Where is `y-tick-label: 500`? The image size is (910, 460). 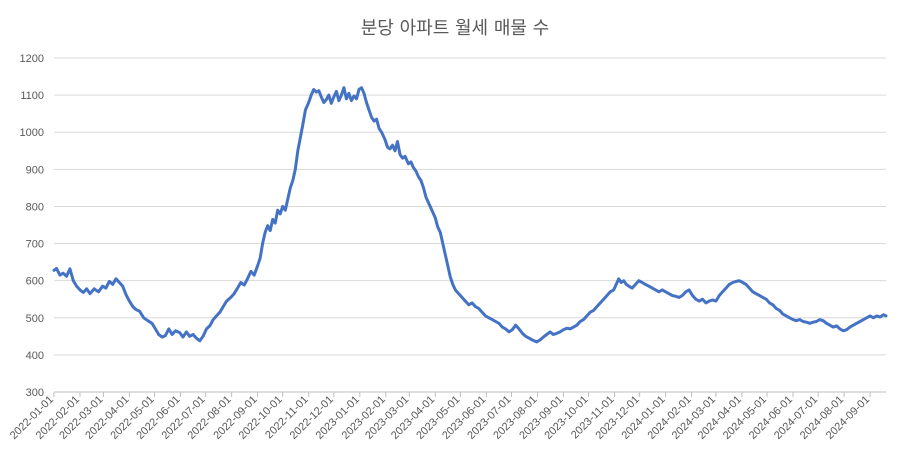 y-tick-label: 500 is located at coordinates (35, 319).